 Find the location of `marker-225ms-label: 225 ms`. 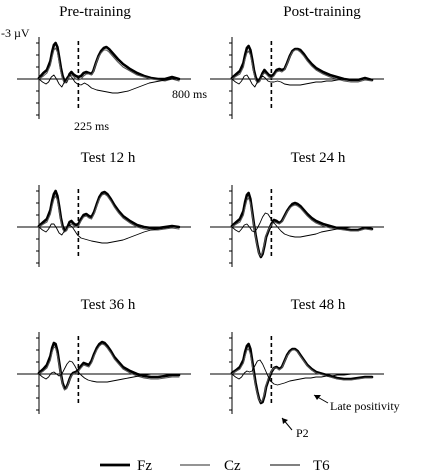

marker-225ms-label: 225 ms is located at coordinates (91, 126).